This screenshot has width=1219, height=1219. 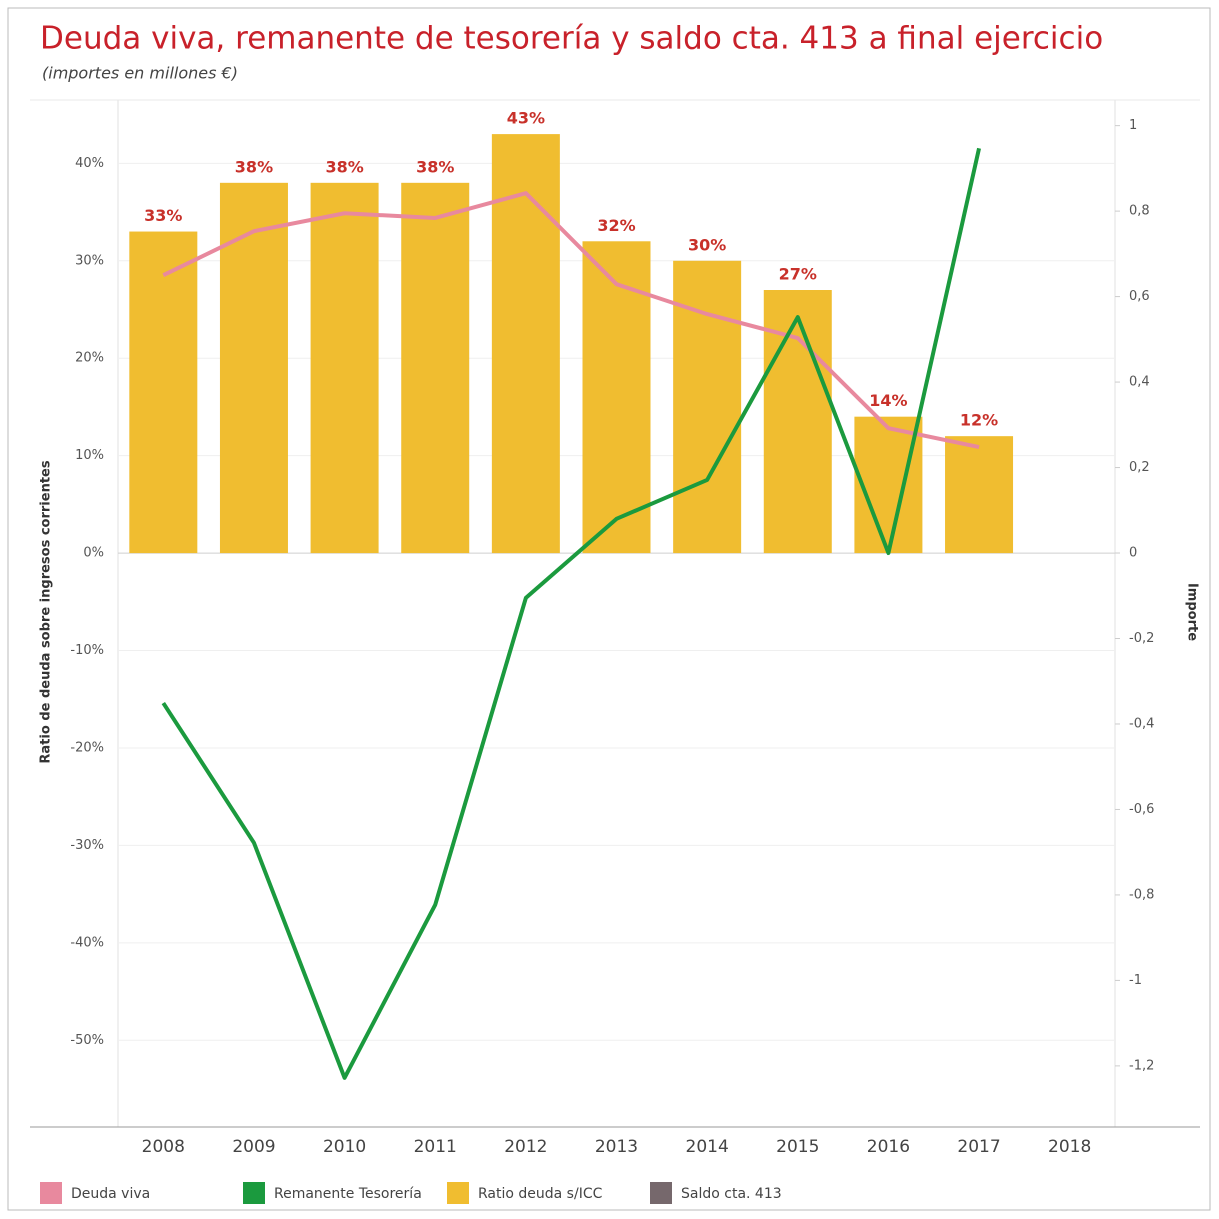 I want to click on x-tick-label: 2015, so click(x=797, y=1147).